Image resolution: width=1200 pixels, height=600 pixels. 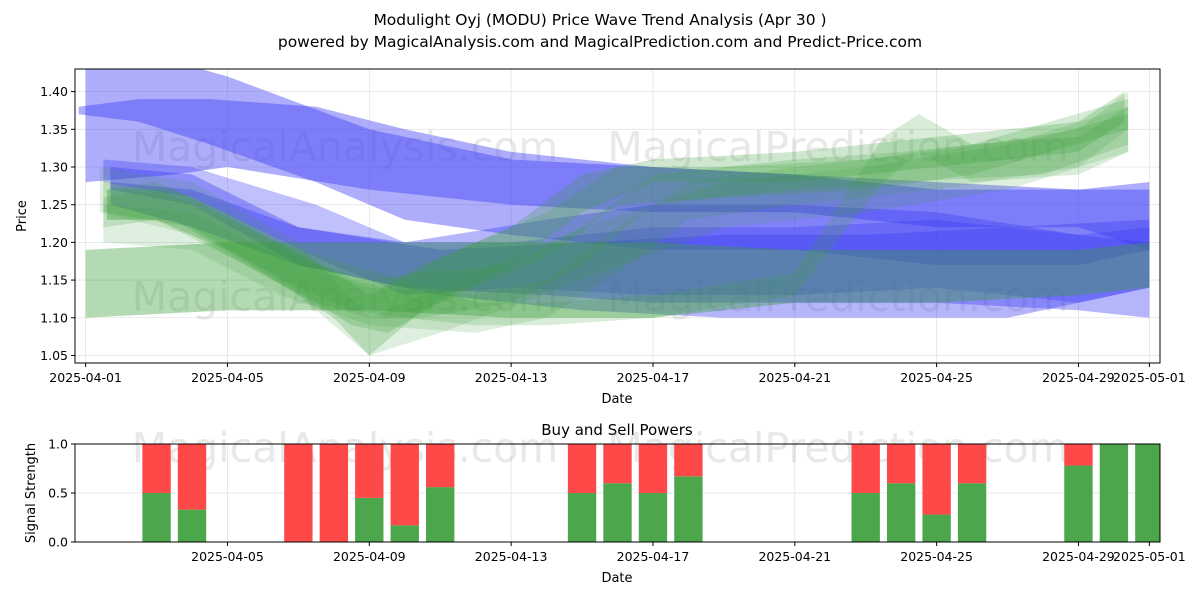 What do you see at coordinates (54, 317) in the screenshot?
I see `price-y-tick-label: 1.10` at bounding box center [54, 317].